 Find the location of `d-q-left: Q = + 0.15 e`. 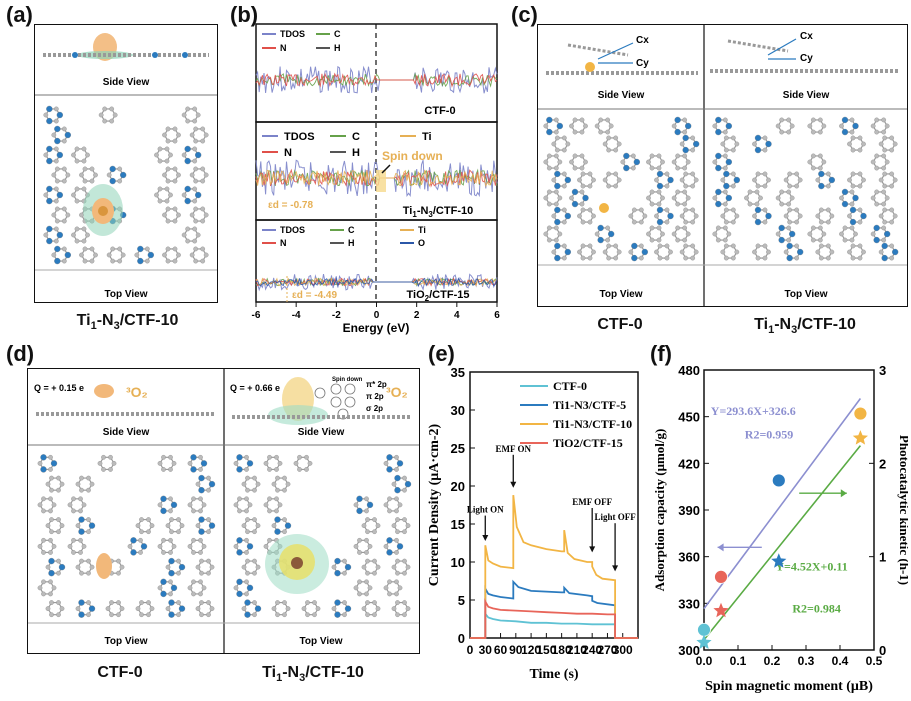

d-q-left: Q = + 0.15 e is located at coordinates (59, 388).